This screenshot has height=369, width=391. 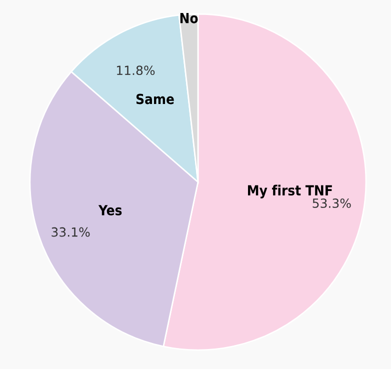 What do you see at coordinates (136, 71) in the screenshot?
I see `data-label: 11.8%` at bounding box center [136, 71].